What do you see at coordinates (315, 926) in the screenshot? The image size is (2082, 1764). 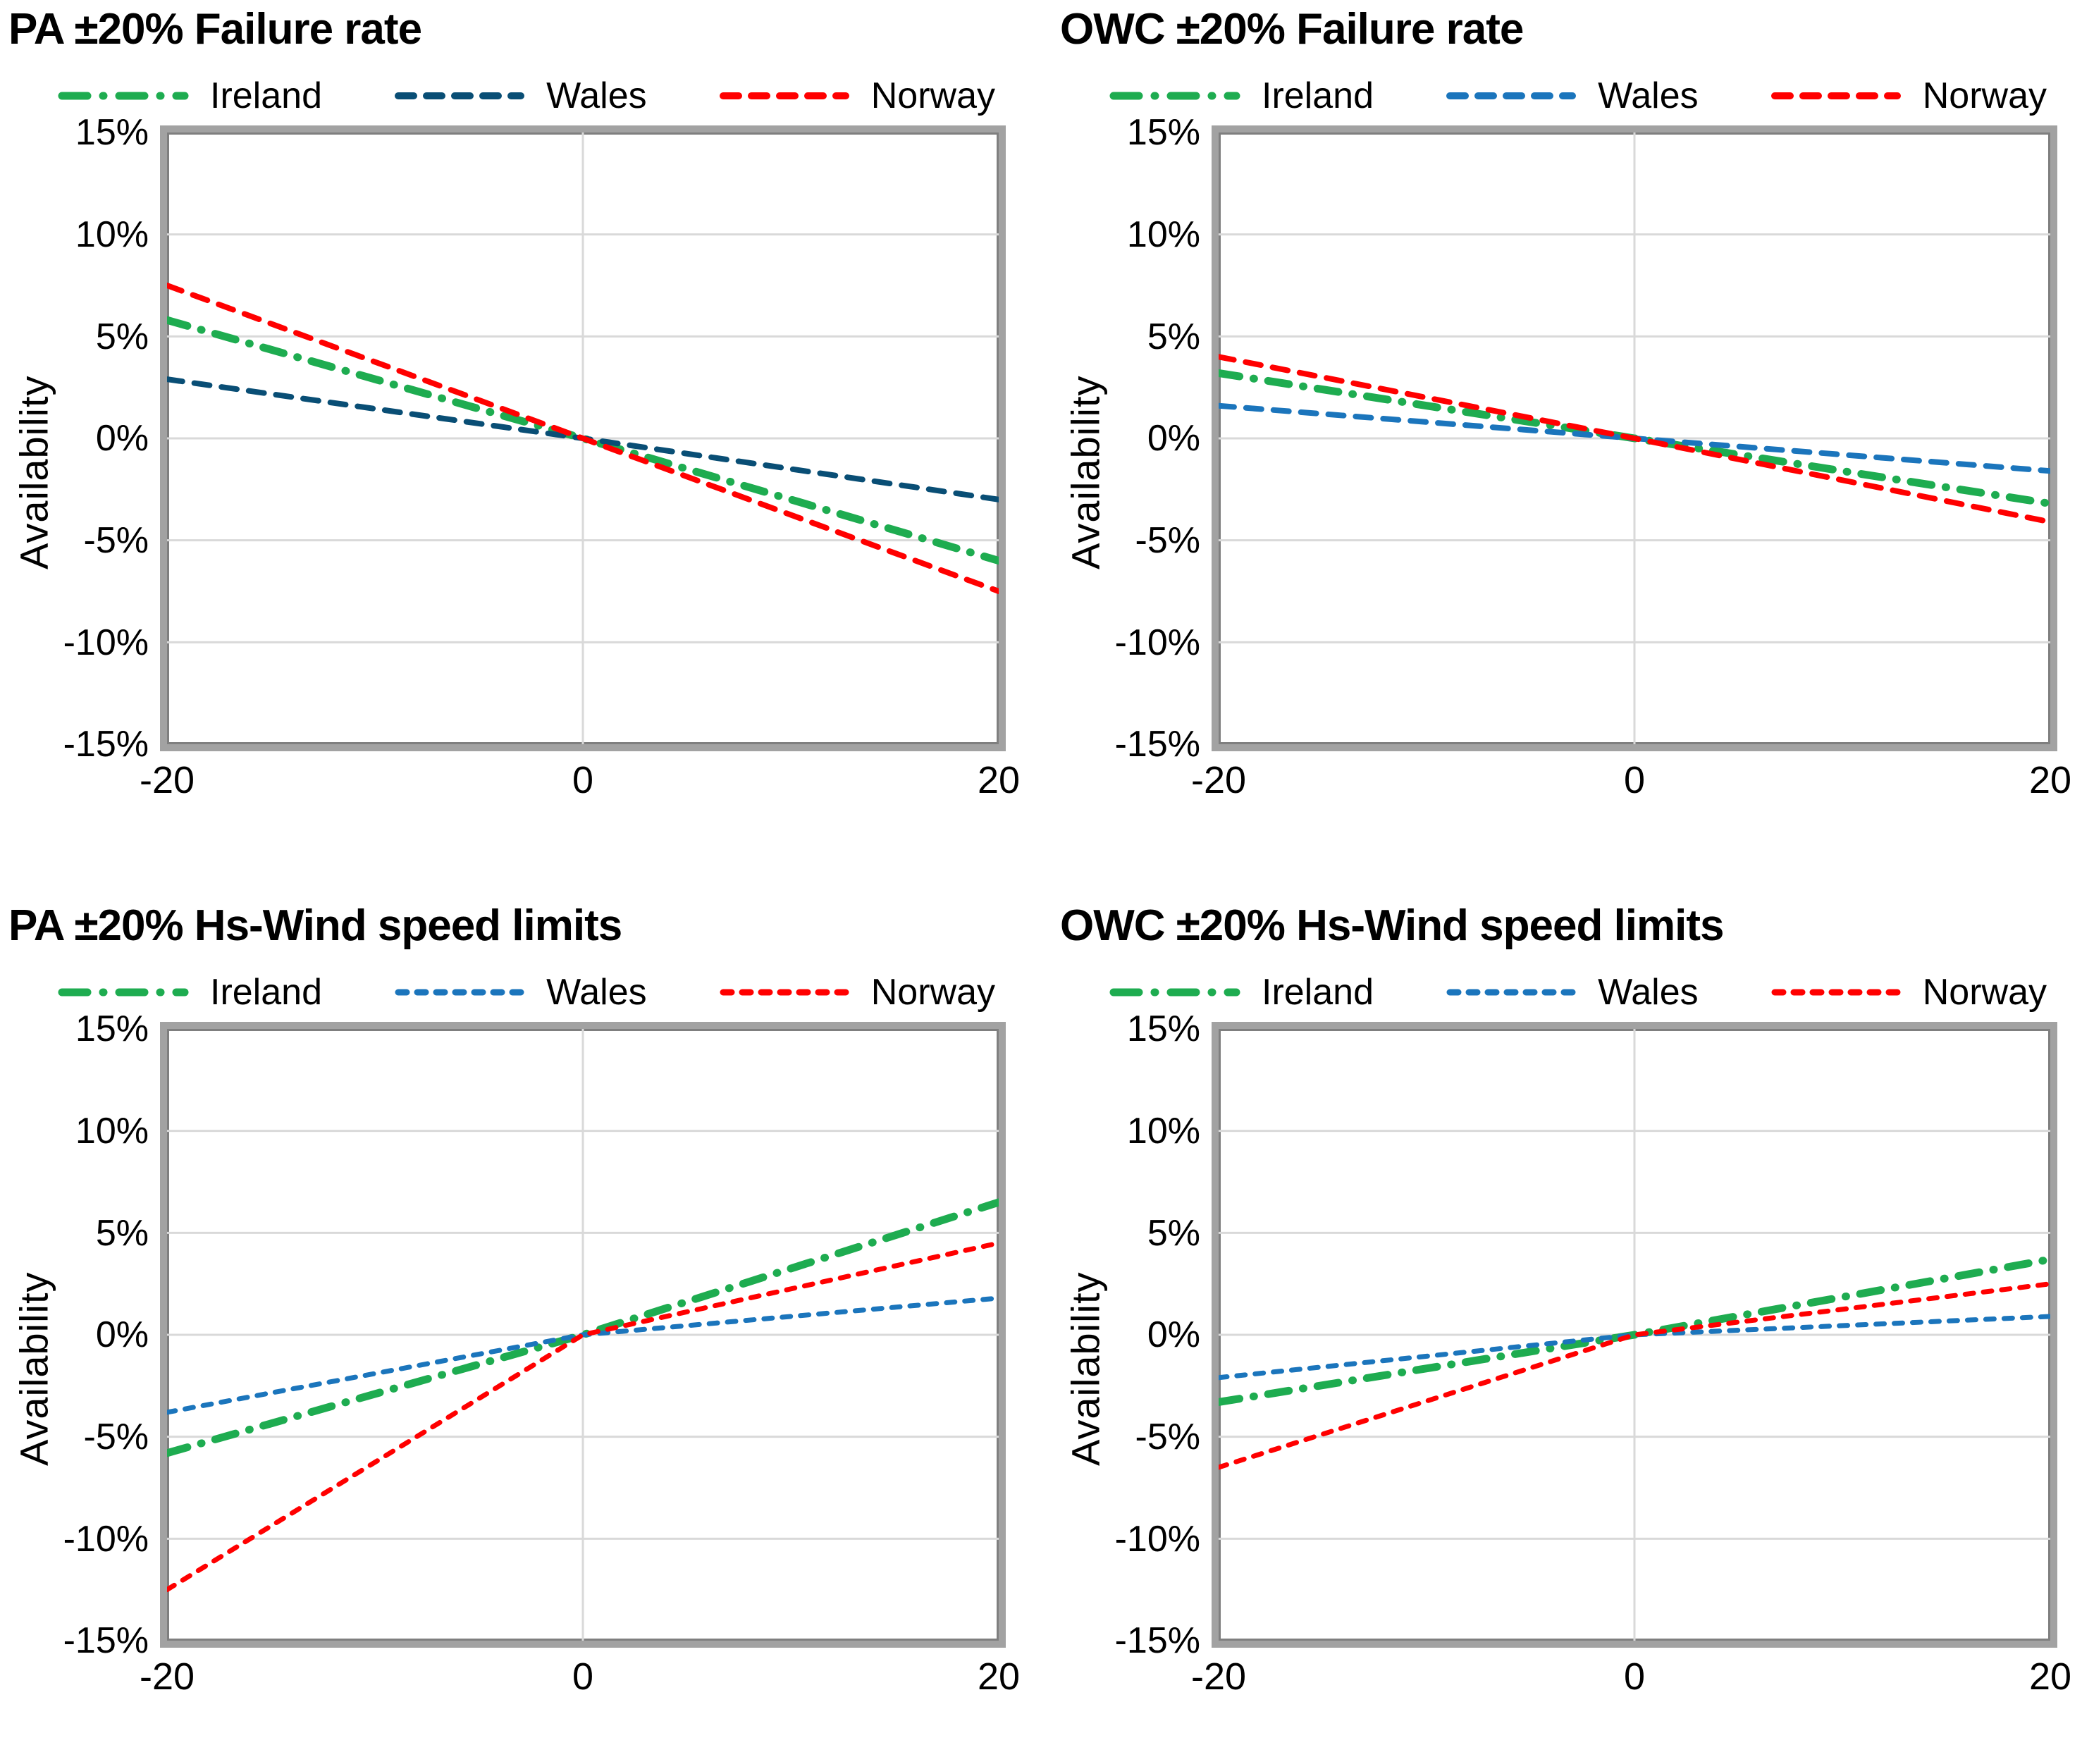 I see `chart-title: PA ±20% Hs-Wind speed limits` at bounding box center [315, 926].